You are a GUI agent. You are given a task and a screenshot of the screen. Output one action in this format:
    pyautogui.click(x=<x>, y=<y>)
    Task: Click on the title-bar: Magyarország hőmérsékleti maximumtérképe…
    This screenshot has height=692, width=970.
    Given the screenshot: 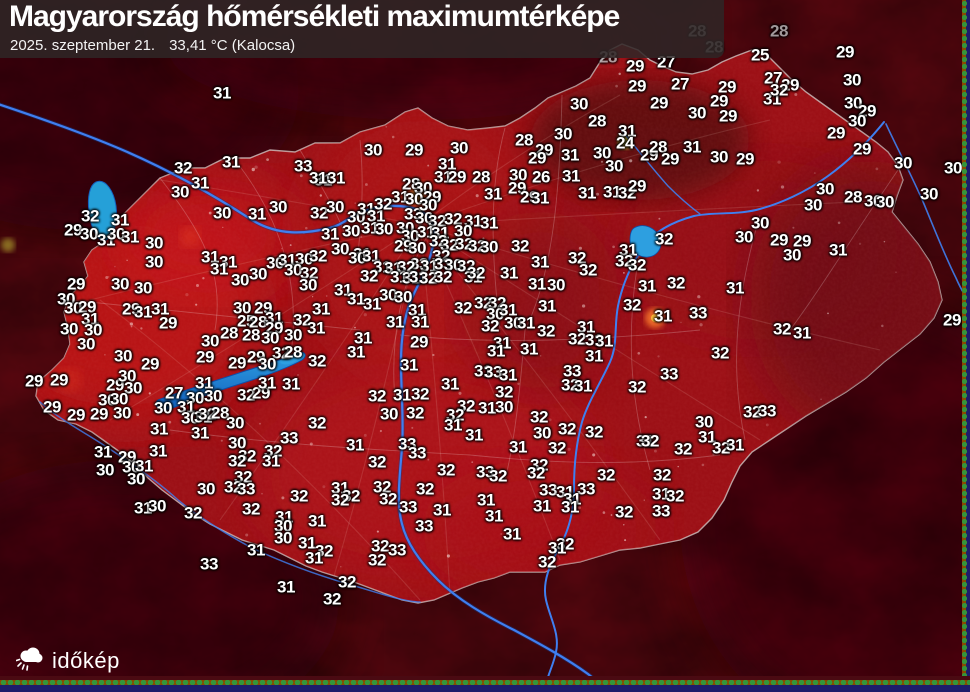 What is the action you would take?
    pyautogui.click(x=362, y=29)
    